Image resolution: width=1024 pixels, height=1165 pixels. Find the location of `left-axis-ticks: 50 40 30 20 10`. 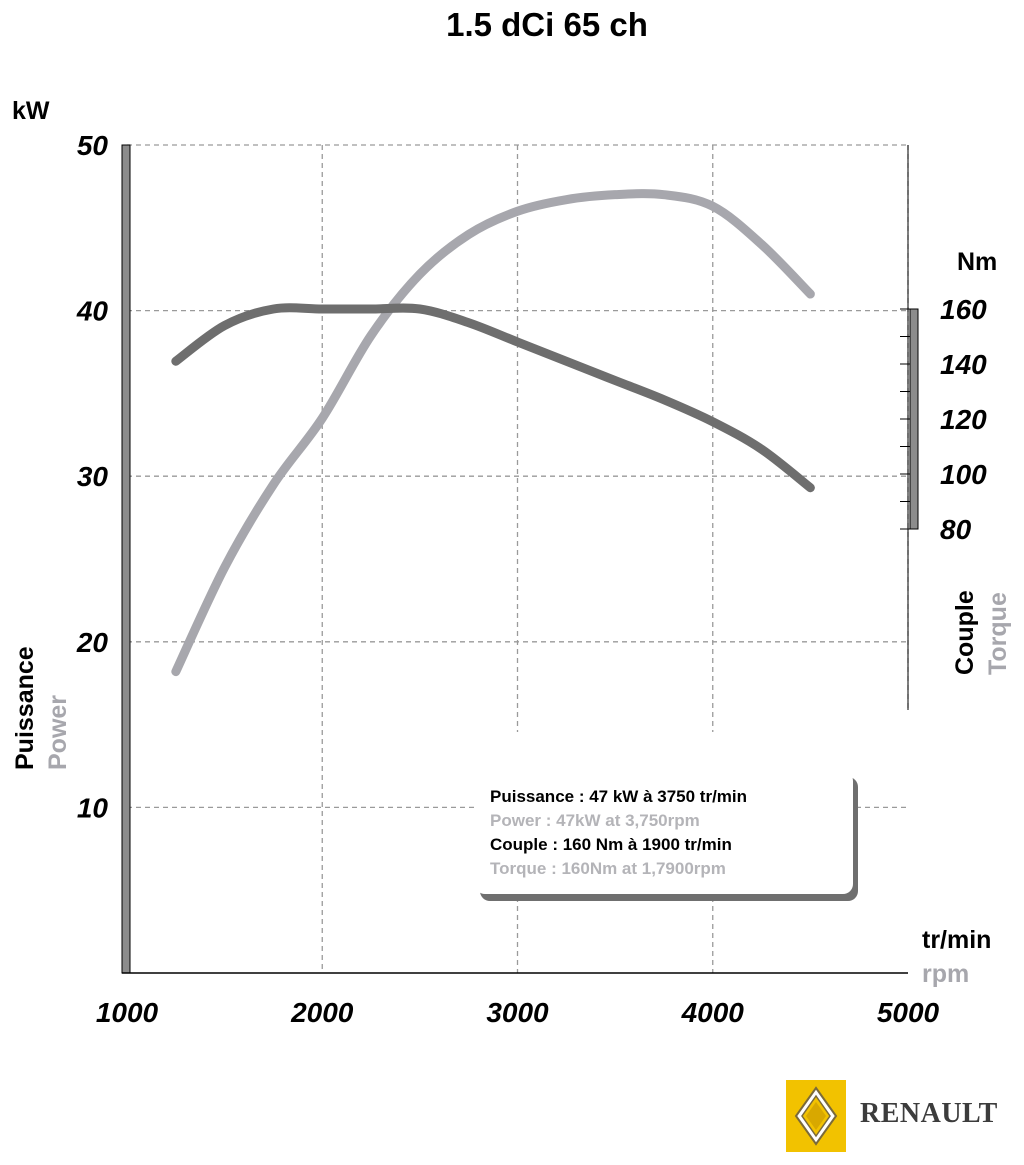

left-axis-ticks: 50 40 30 20 10 is located at coordinates (92, 476).